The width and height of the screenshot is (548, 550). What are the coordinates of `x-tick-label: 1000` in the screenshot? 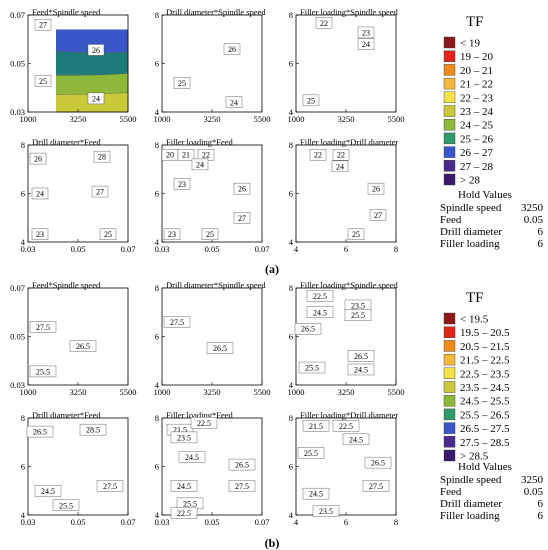 It's located at (296, 392).